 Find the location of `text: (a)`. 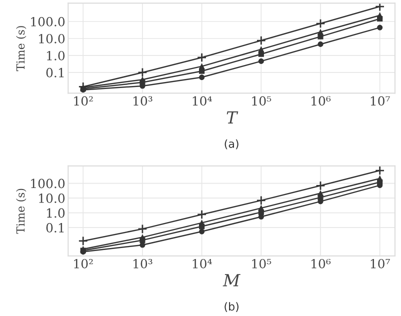

text: (a) is located at coordinates (231, 144).